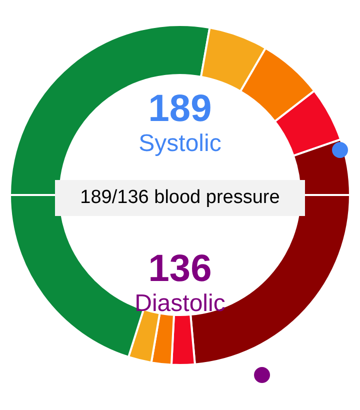 The image size is (360, 410). I want to click on text: 136, so click(180, 269).